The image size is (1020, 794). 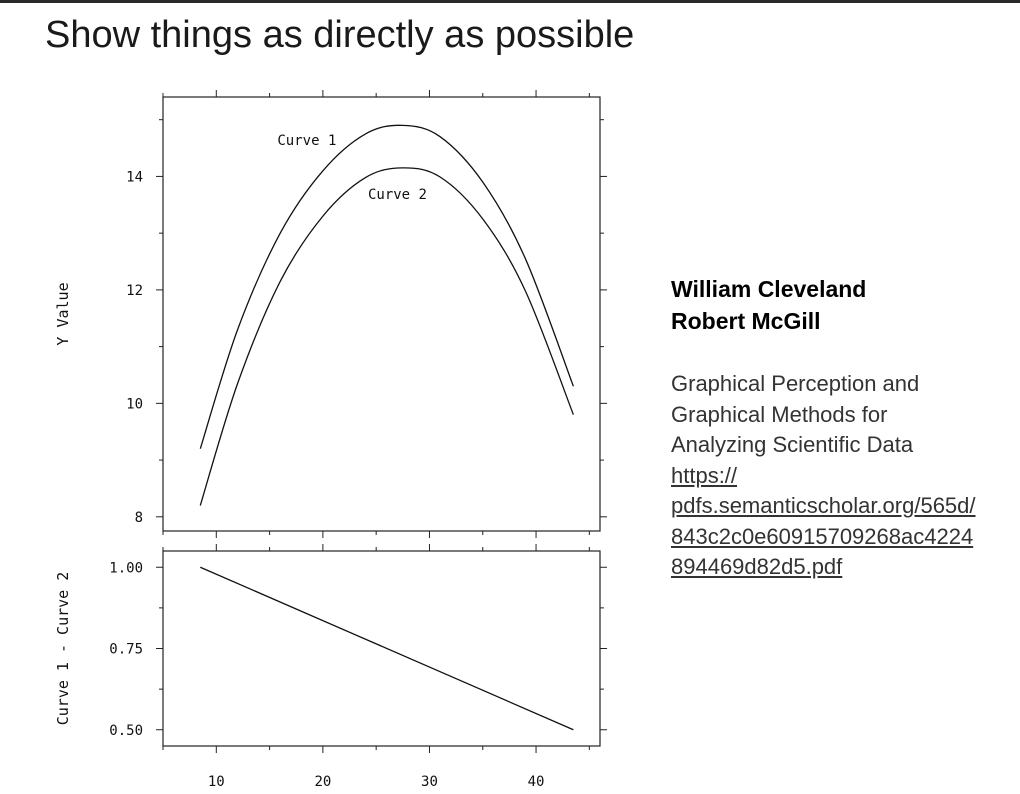 What do you see at coordinates (306, 141) in the screenshot?
I see `curve-1-label: Curve 1` at bounding box center [306, 141].